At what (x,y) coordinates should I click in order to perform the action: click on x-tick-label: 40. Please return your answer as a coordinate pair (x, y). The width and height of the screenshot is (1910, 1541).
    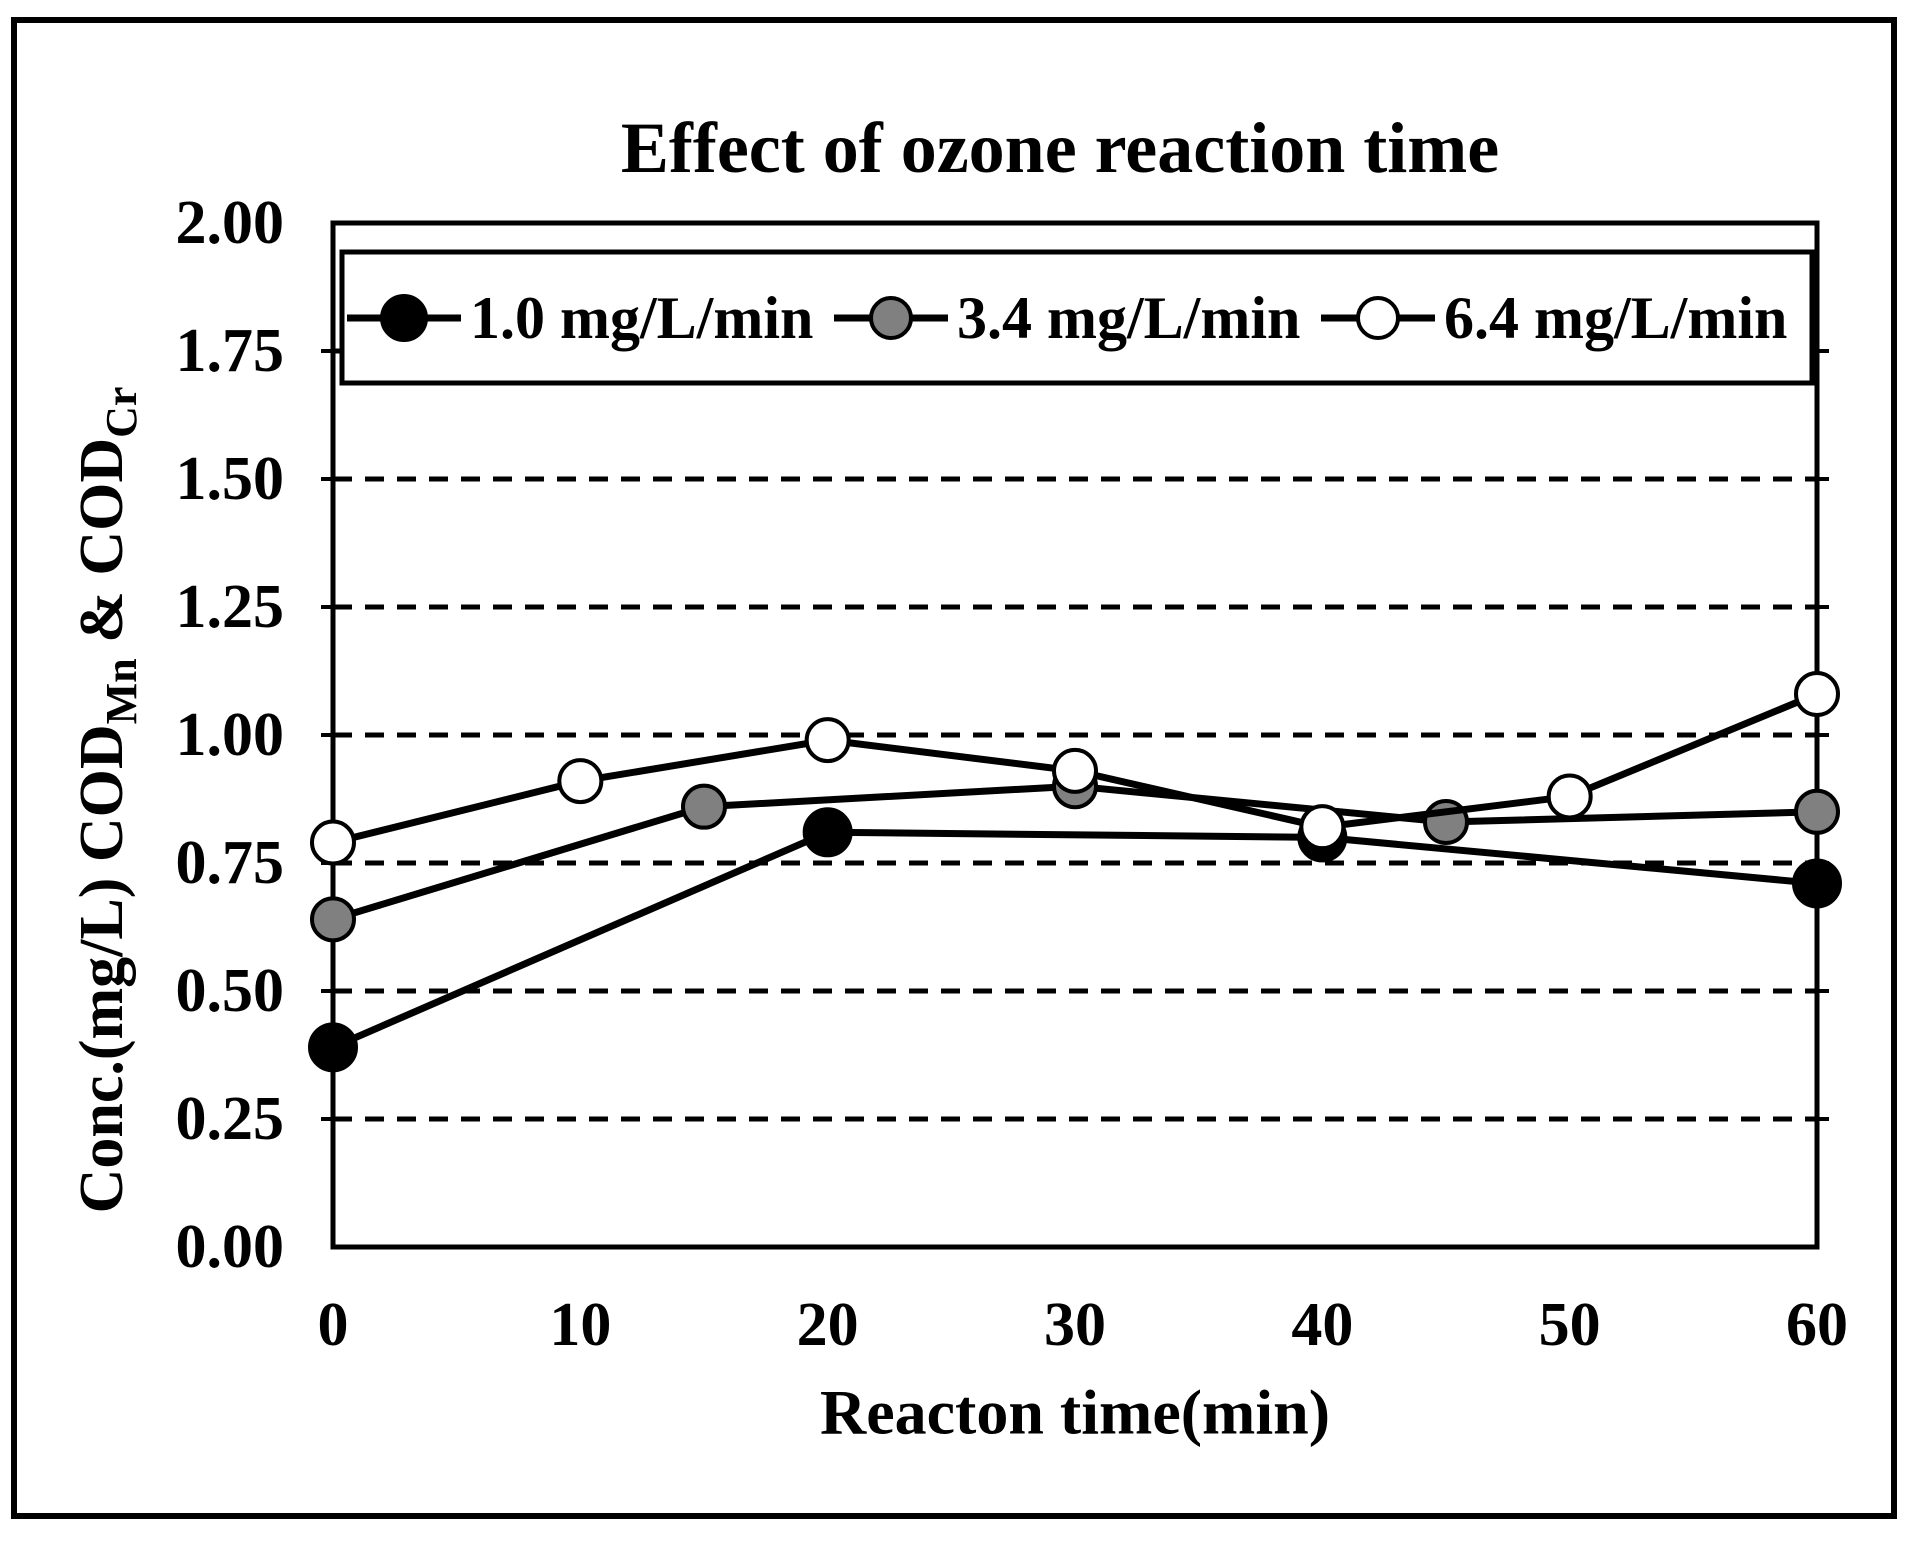
    Looking at the image, I should click on (1322, 1325).